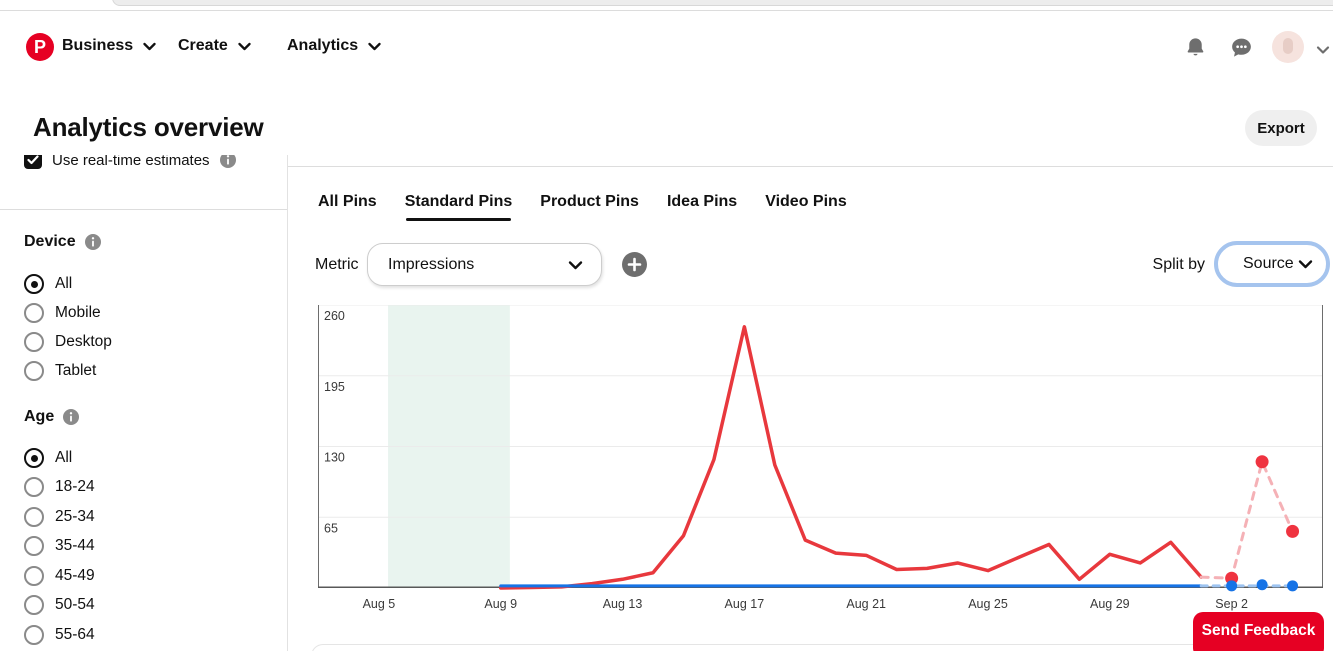  I want to click on svg-text: Sep 2, so click(1231, 604).